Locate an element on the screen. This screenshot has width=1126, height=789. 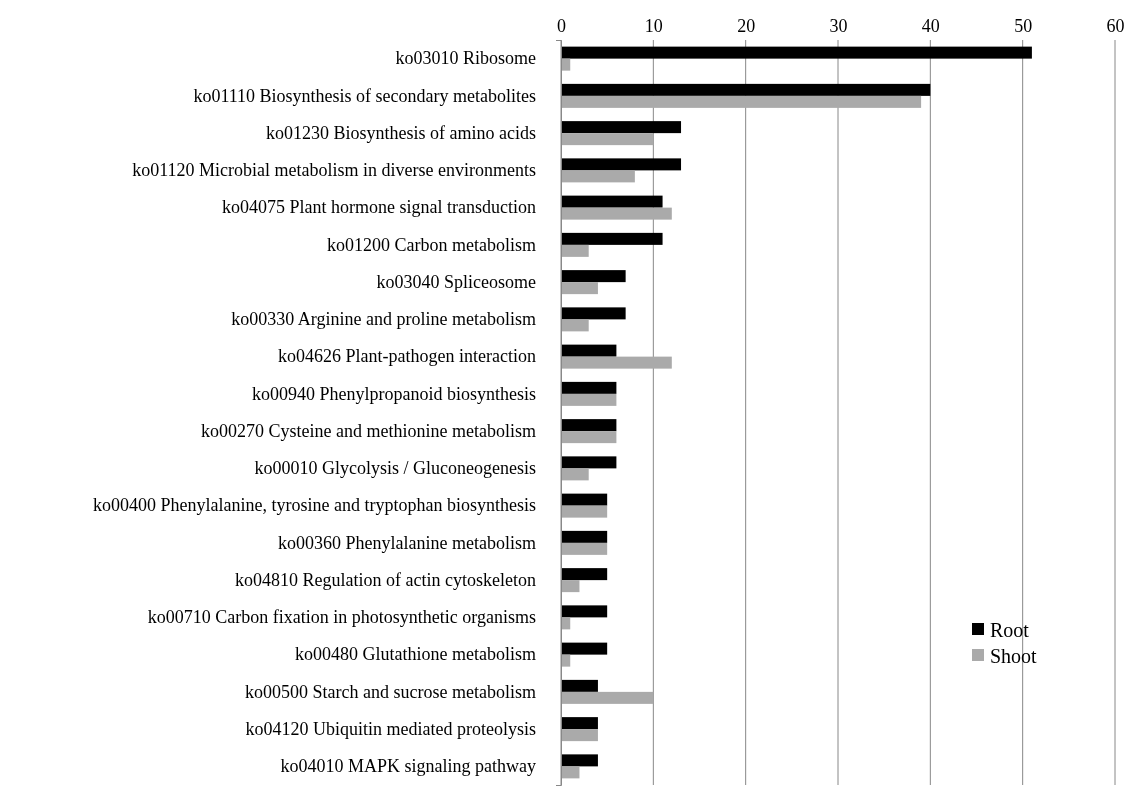
y-tick-label: ko04810 Regulation of actin cytoskeleton is located at coordinates (385, 579).